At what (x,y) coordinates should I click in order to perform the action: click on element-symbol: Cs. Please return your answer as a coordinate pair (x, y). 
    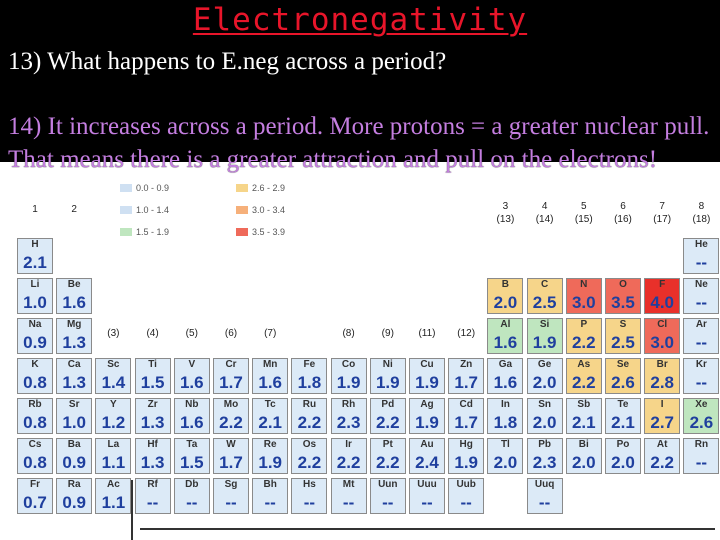
    Looking at the image, I should click on (35, 444).